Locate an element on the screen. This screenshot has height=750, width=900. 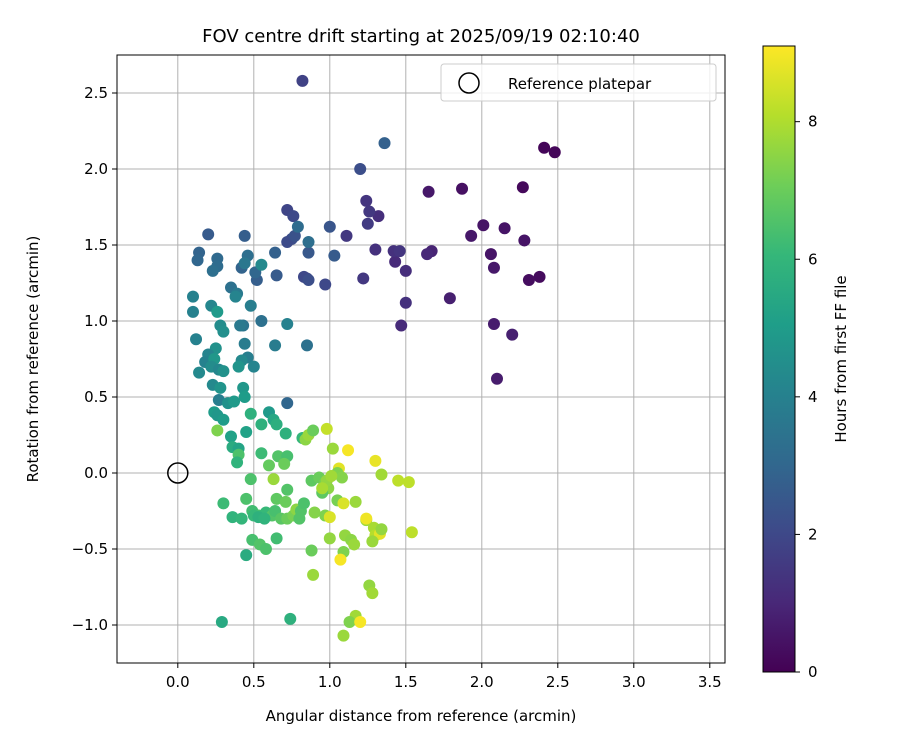
reference-platepar-marker is located at coordinates (178, 473).